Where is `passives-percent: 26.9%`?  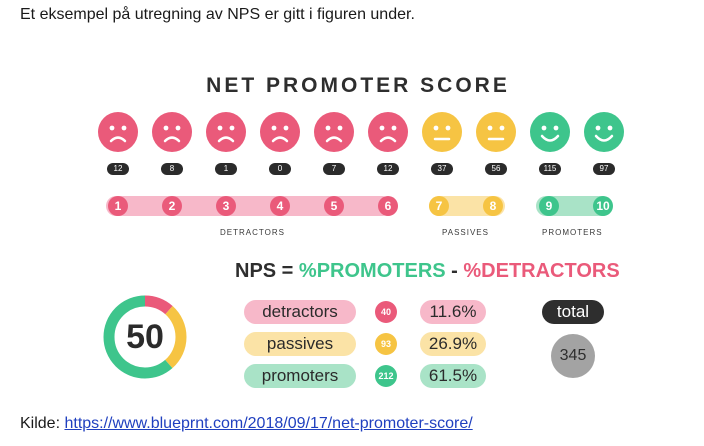
passives-percent: 26.9% is located at coordinates (453, 344).